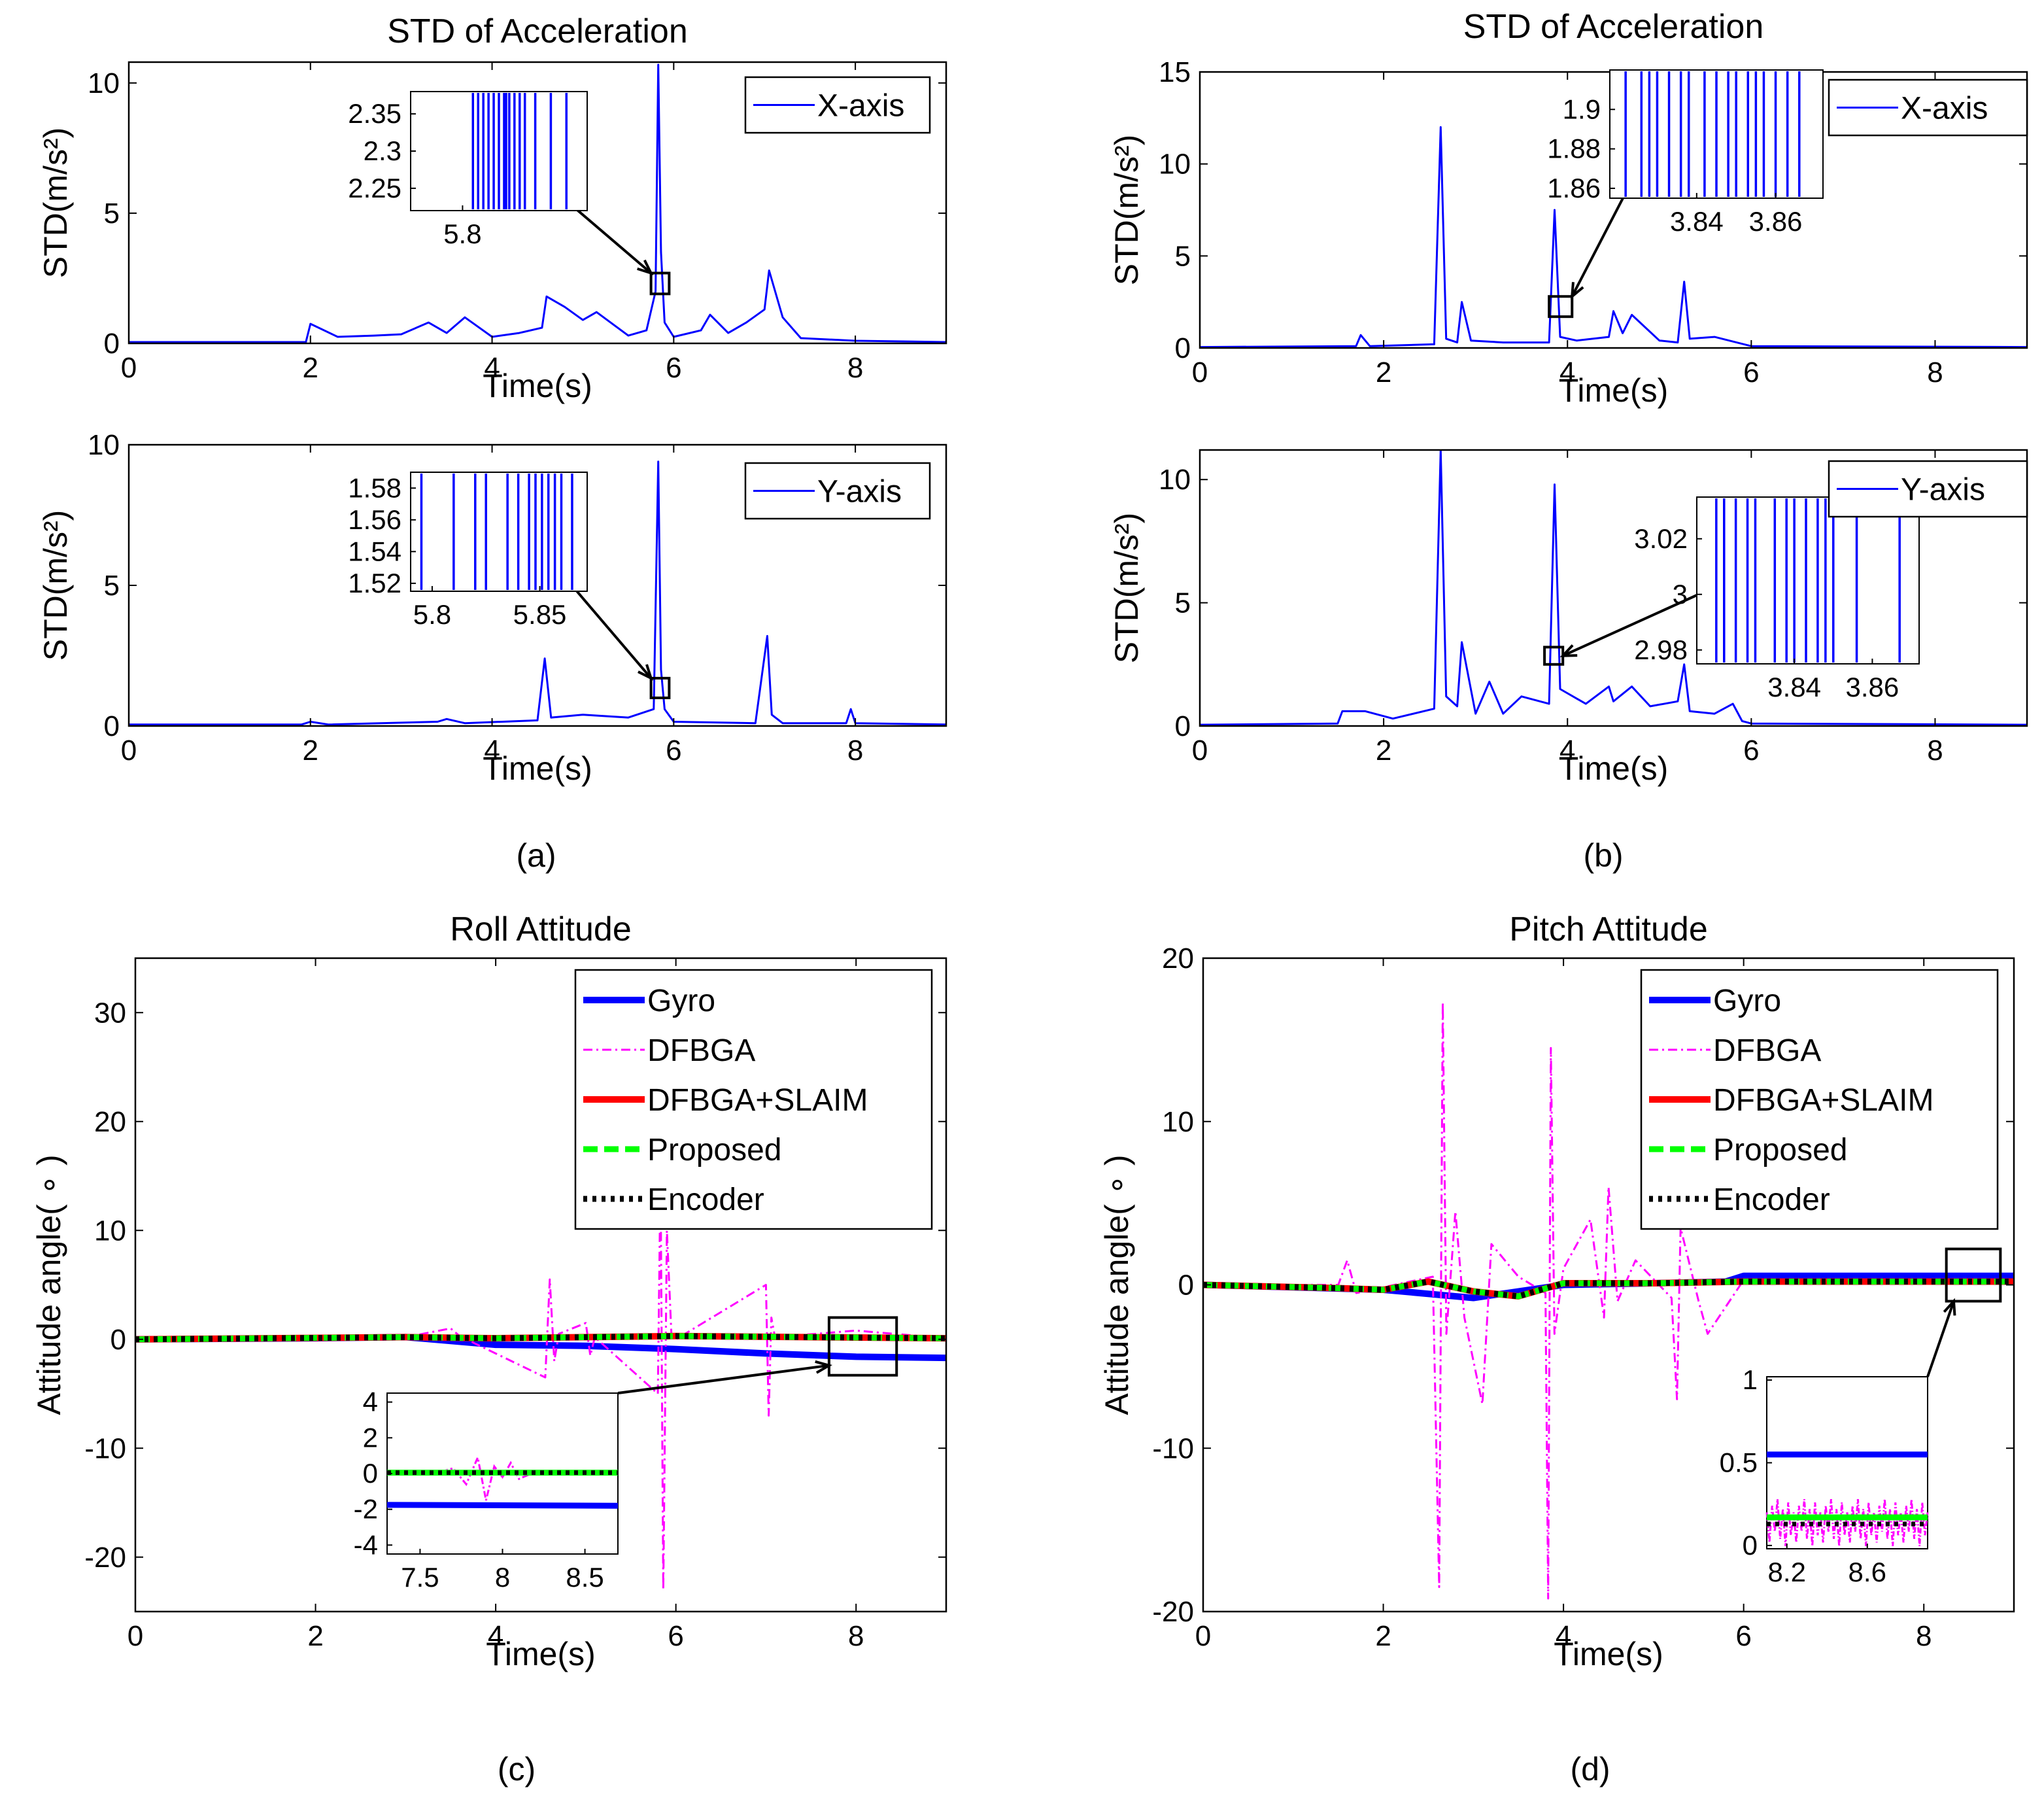 This screenshot has height=1796, width=2044. What do you see at coordinates (374, 519) in the screenshot?
I see `inset-y-tick-label: 1.56` at bounding box center [374, 519].